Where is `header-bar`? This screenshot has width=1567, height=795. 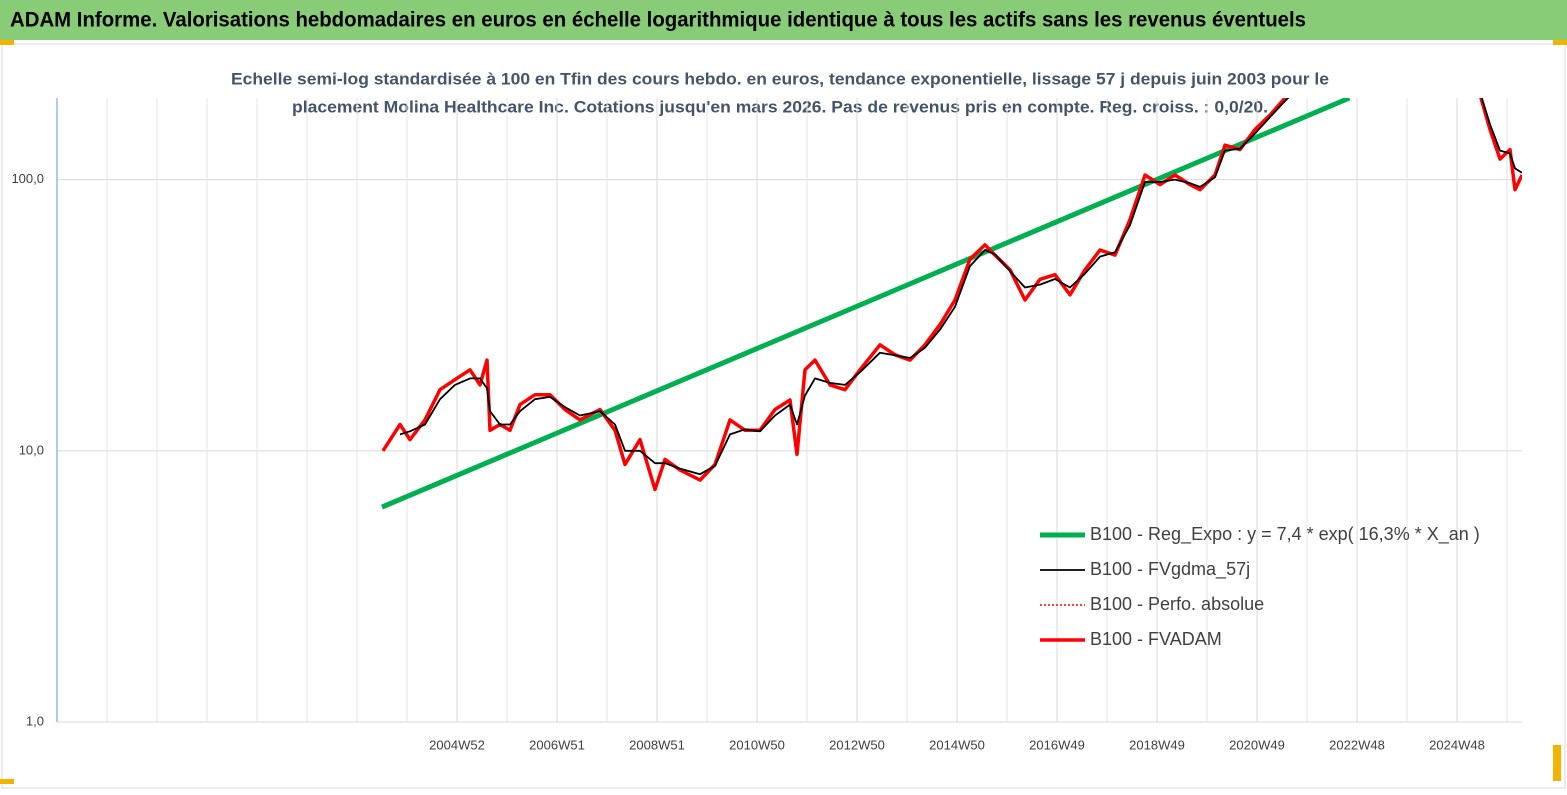
header-bar is located at coordinates (783, 20).